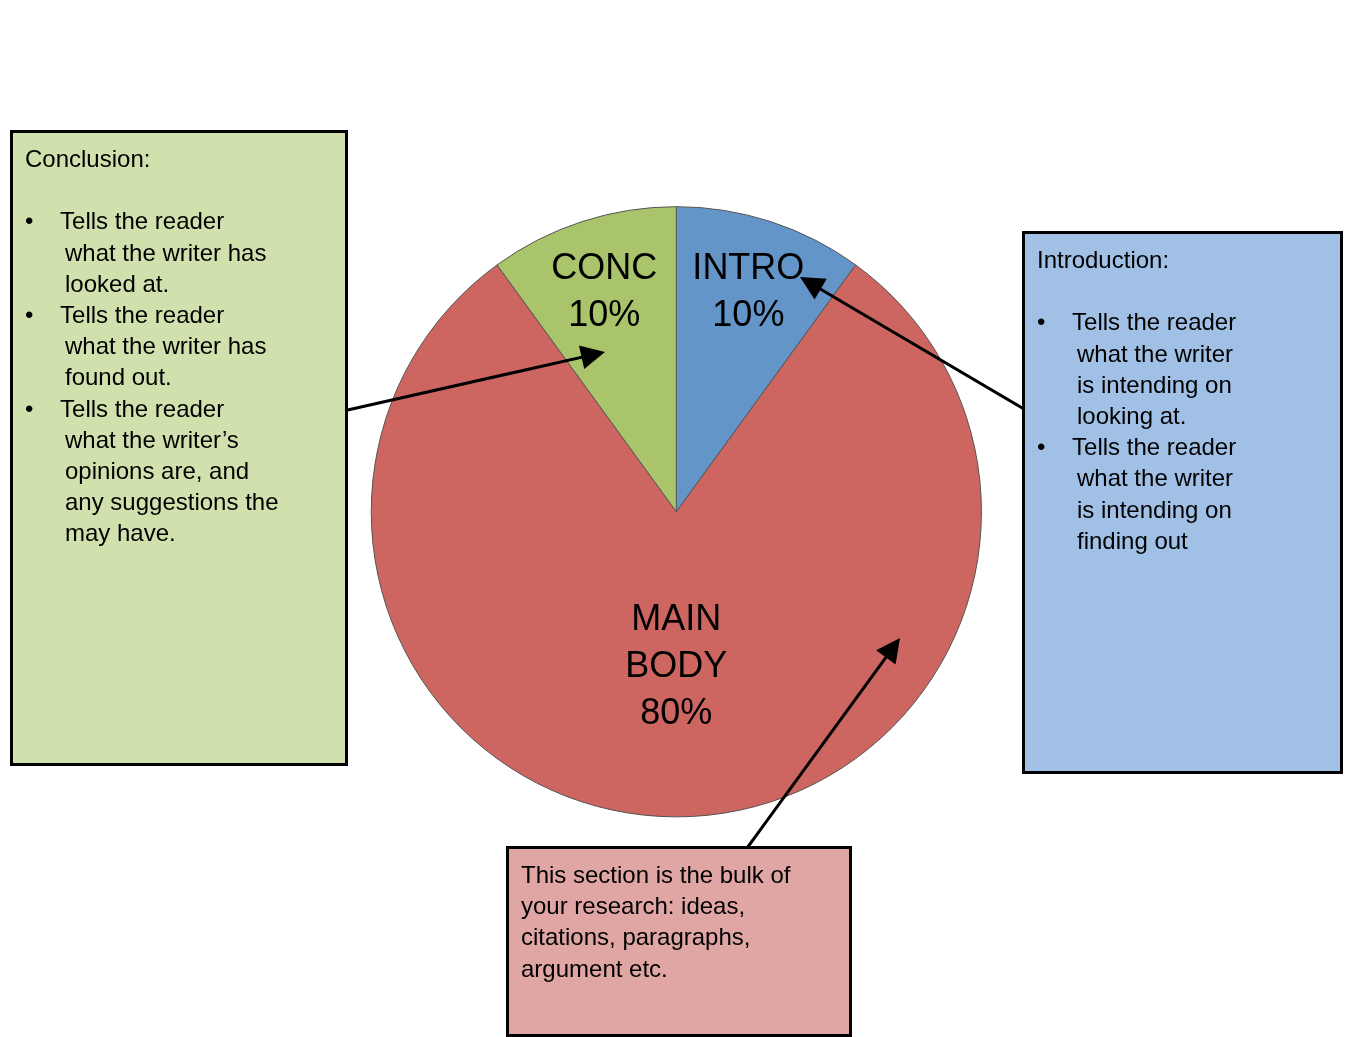 This screenshot has width=1350, height=1037. What do you see at coordinates (748, 267) in the screenshot?
I see `slice-label: INTRO` at bounding box center [748, 267].